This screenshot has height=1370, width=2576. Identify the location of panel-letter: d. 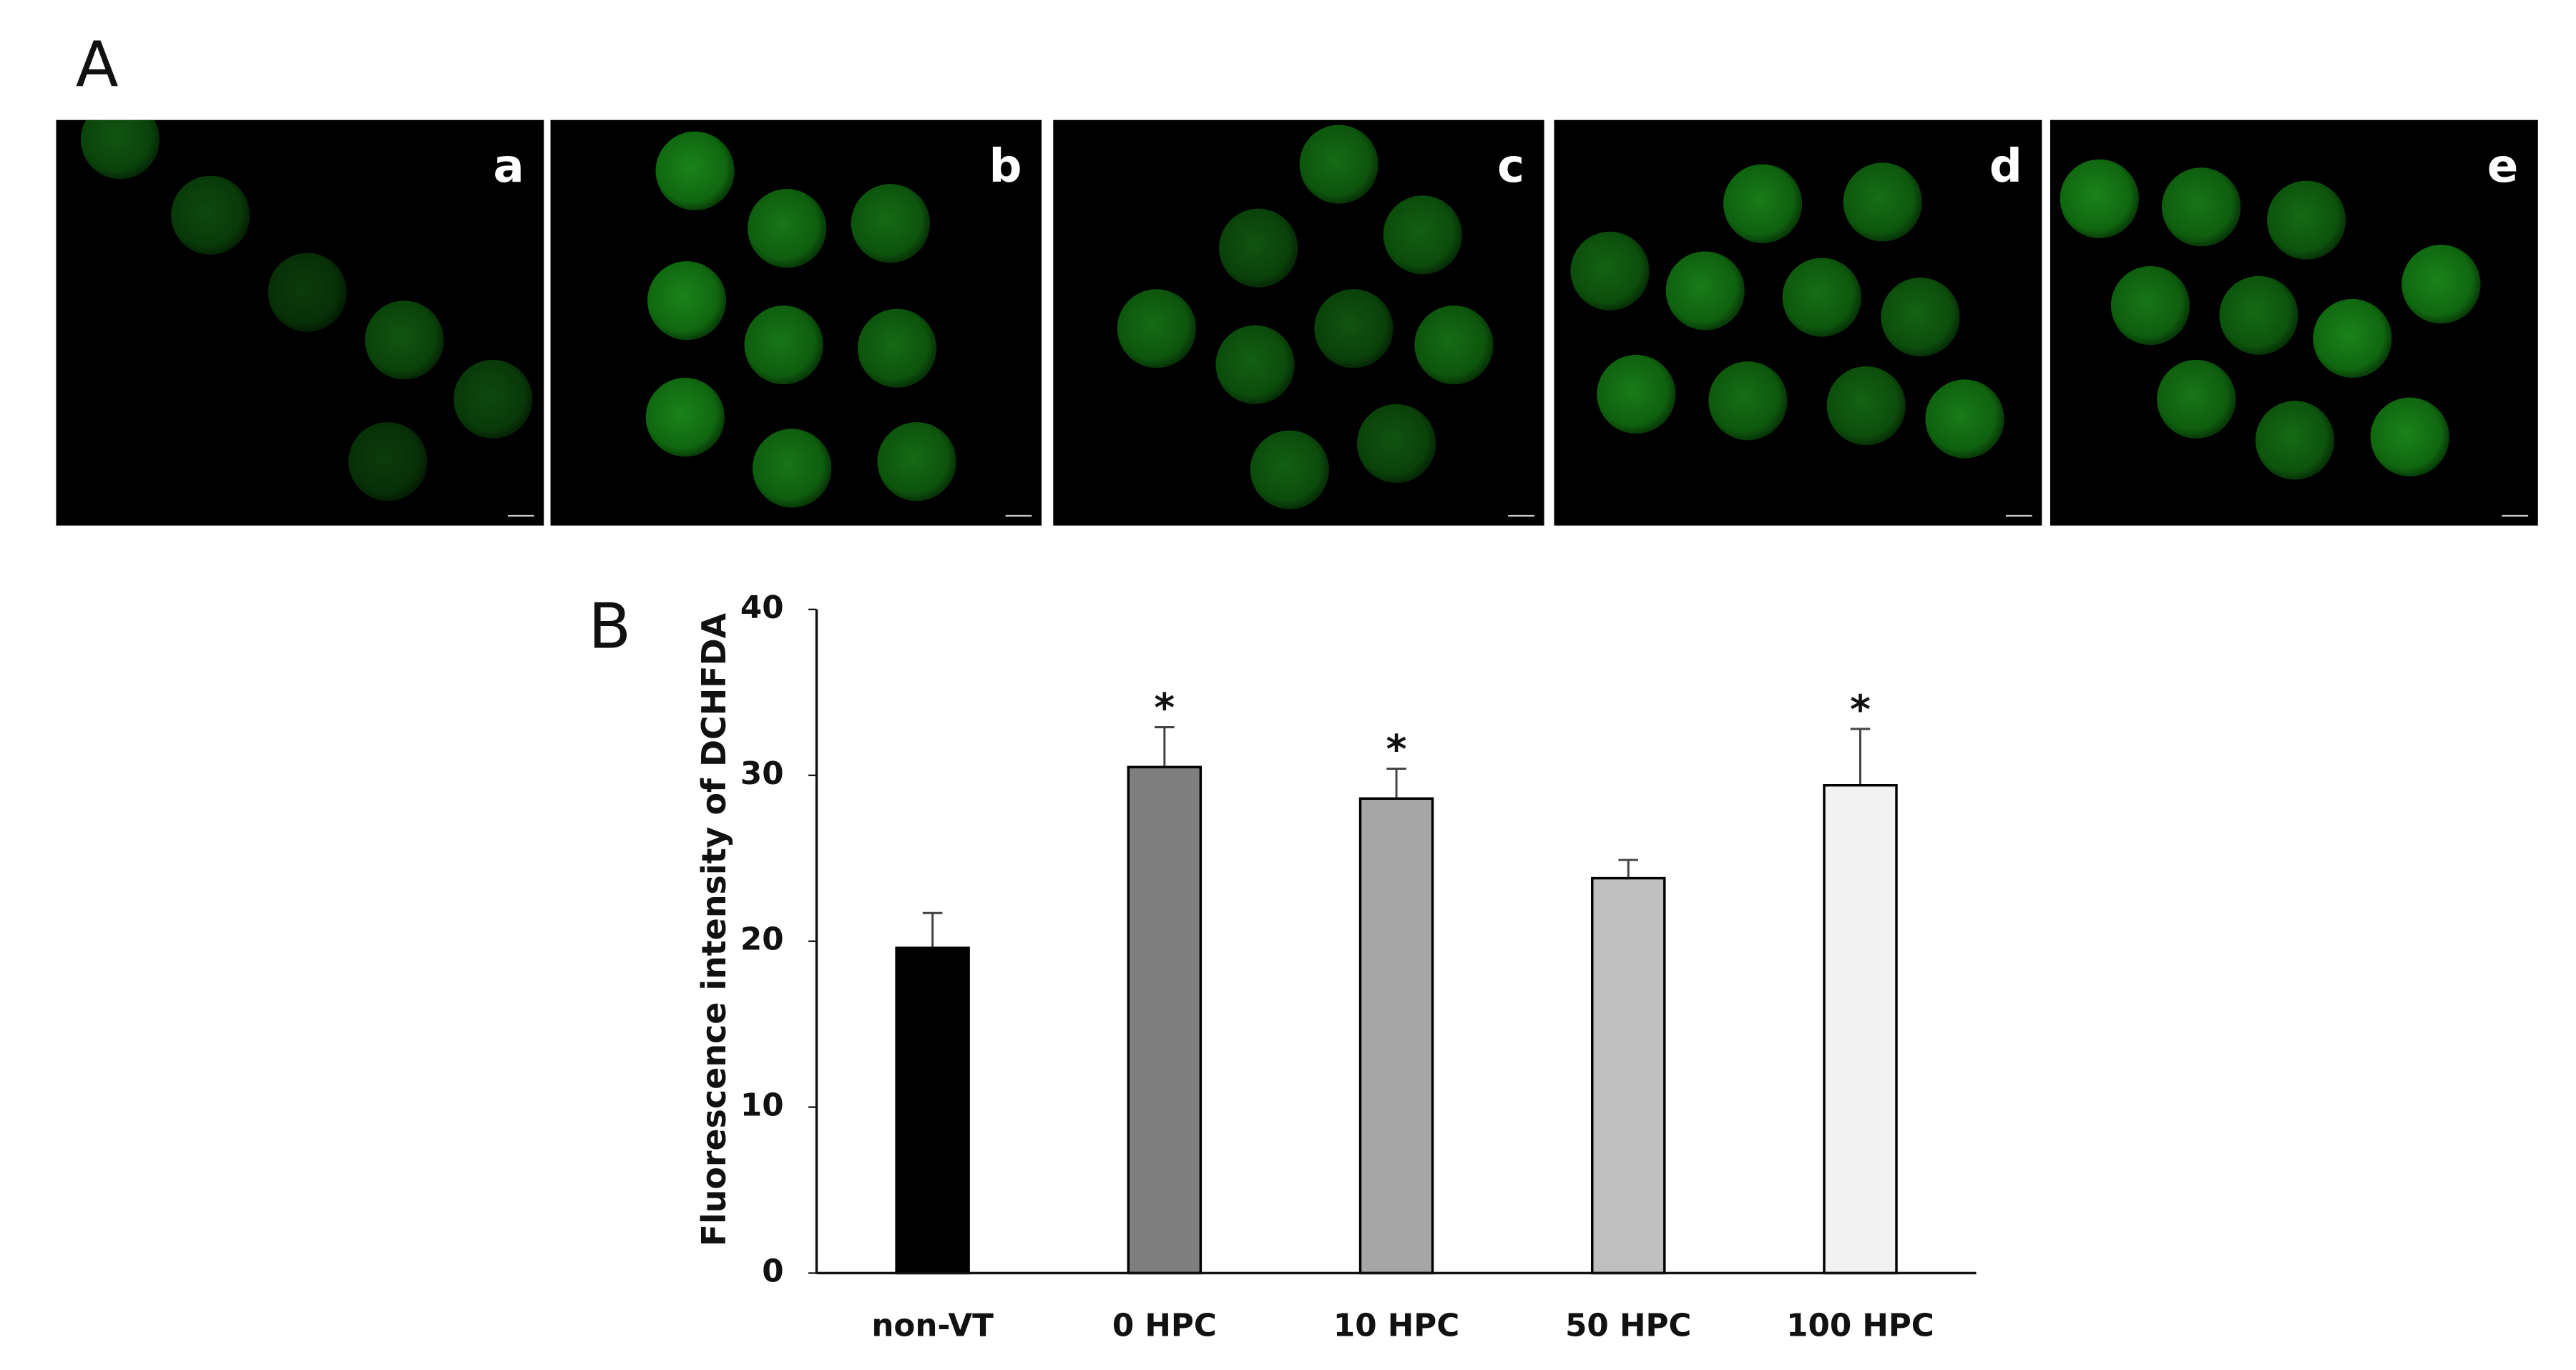
(2006, 166).